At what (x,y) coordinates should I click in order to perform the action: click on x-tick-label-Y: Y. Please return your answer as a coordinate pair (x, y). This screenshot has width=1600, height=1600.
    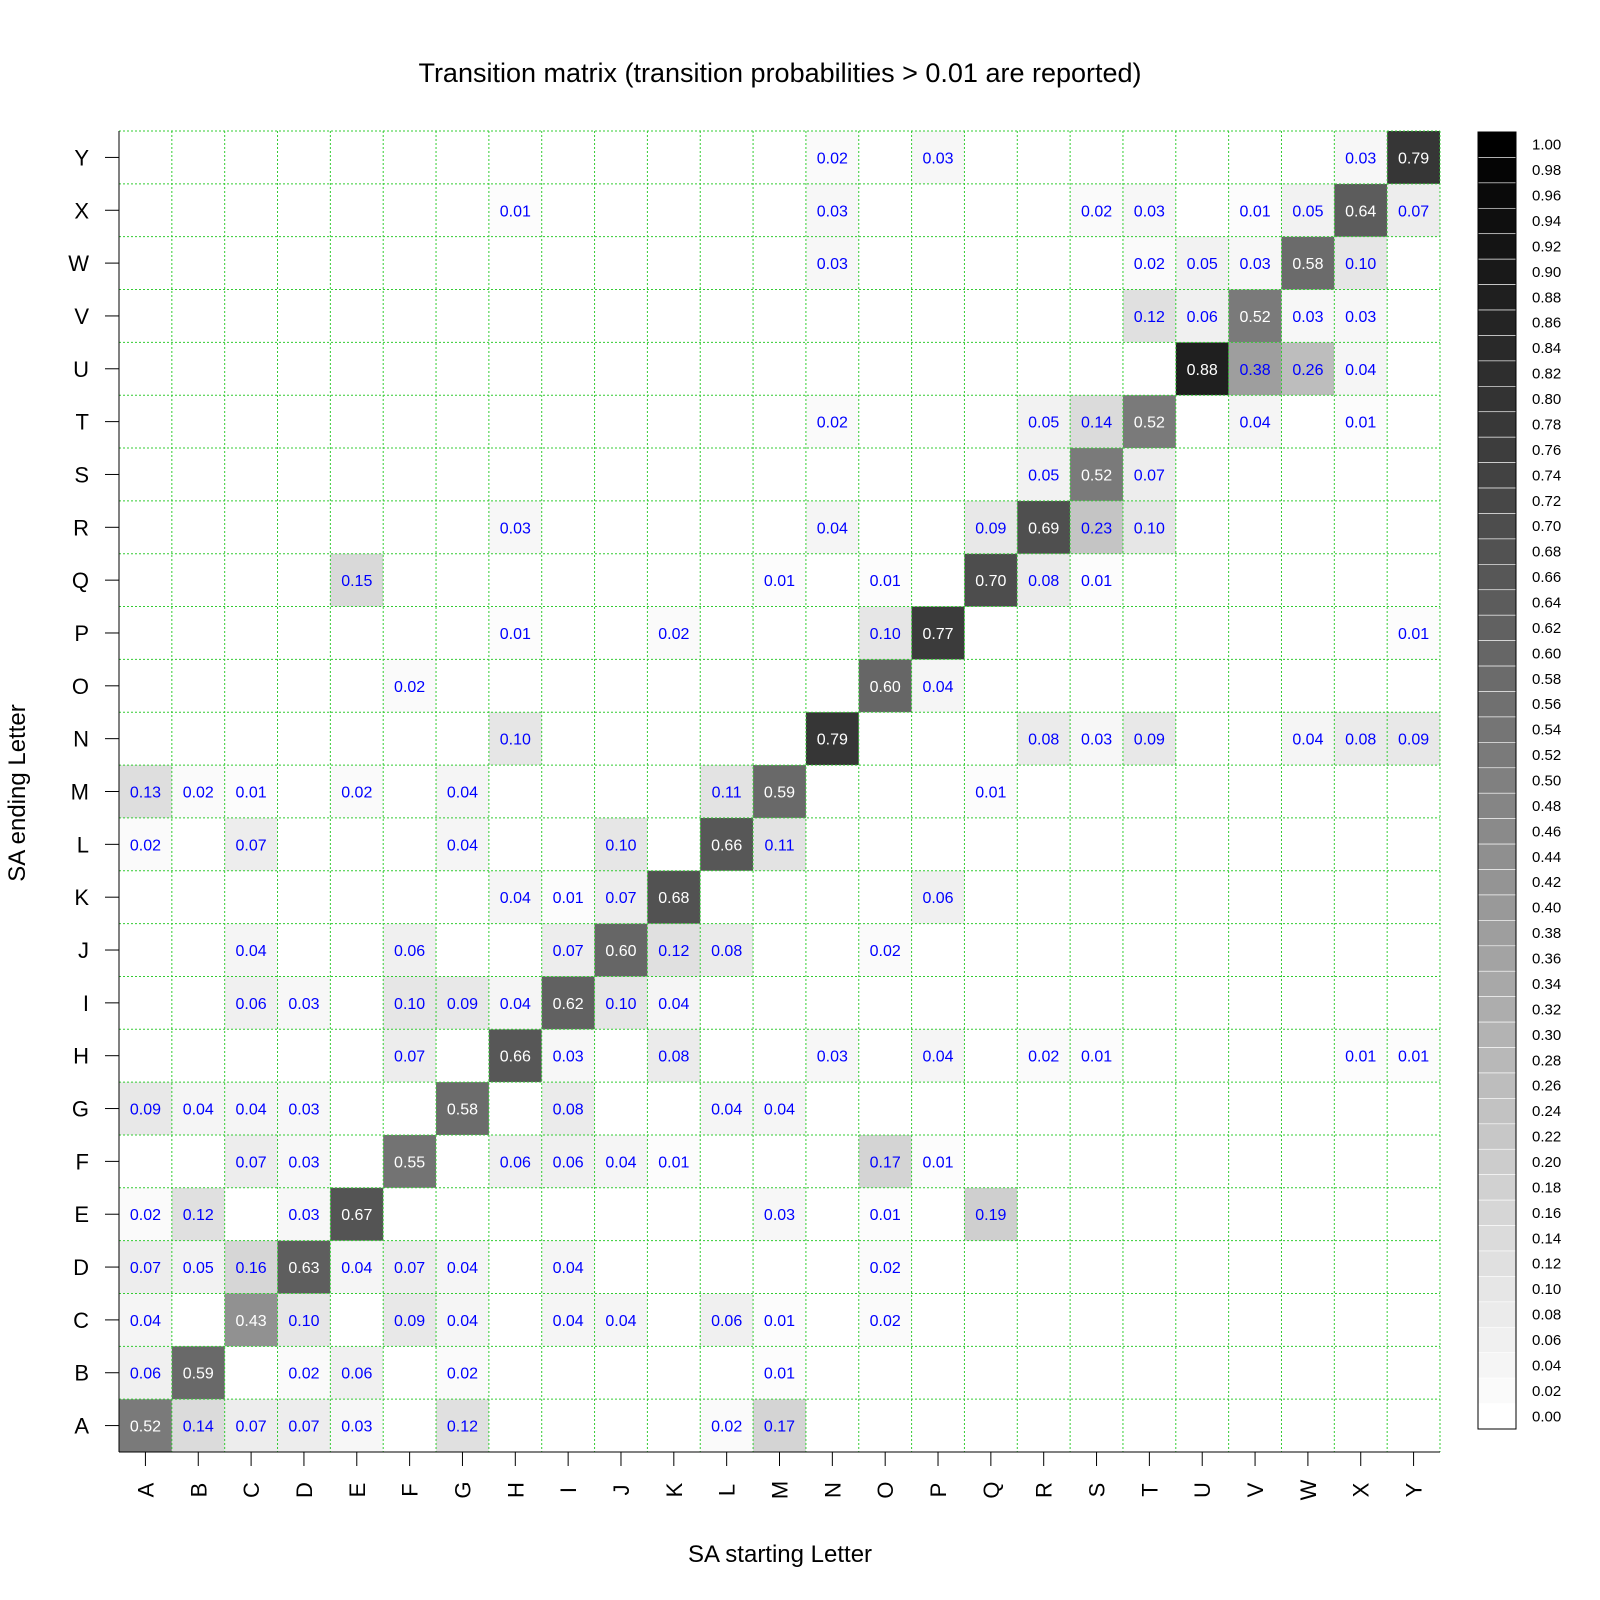
    Looking at the image, I should click on (1414, 1489).